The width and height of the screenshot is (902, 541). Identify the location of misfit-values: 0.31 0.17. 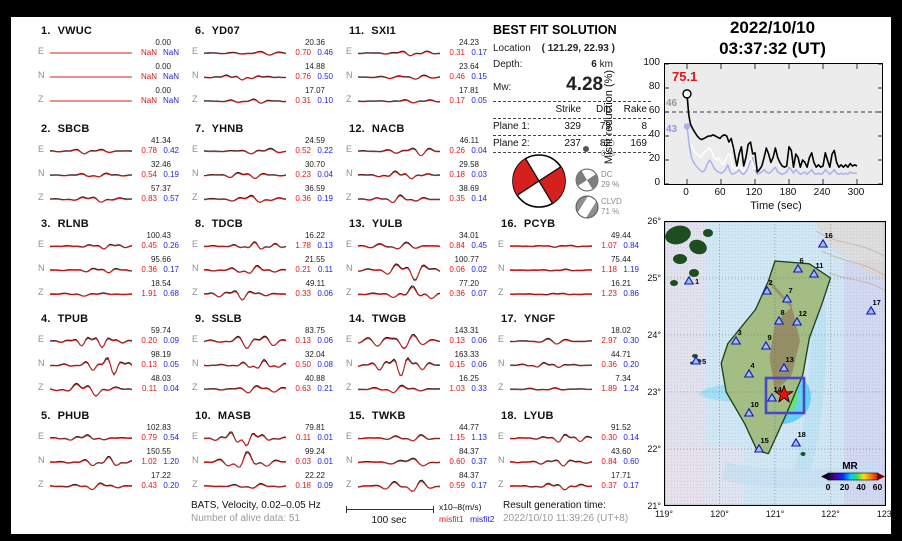
(464, 53).